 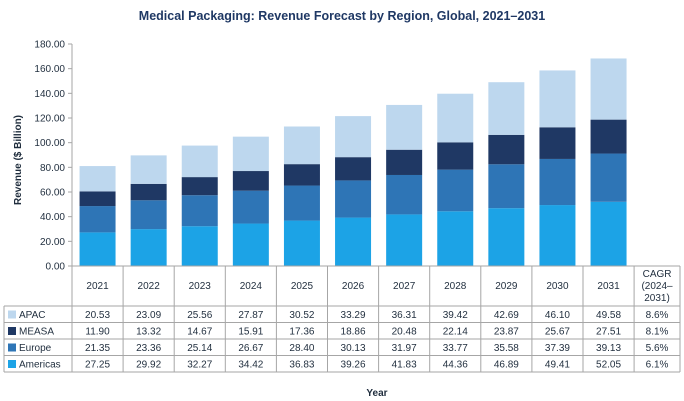 What do you see at coordinates (506, 108) in the screenshot?
I see `bar-segment-apac-2029` at bounding box center [506, 108].